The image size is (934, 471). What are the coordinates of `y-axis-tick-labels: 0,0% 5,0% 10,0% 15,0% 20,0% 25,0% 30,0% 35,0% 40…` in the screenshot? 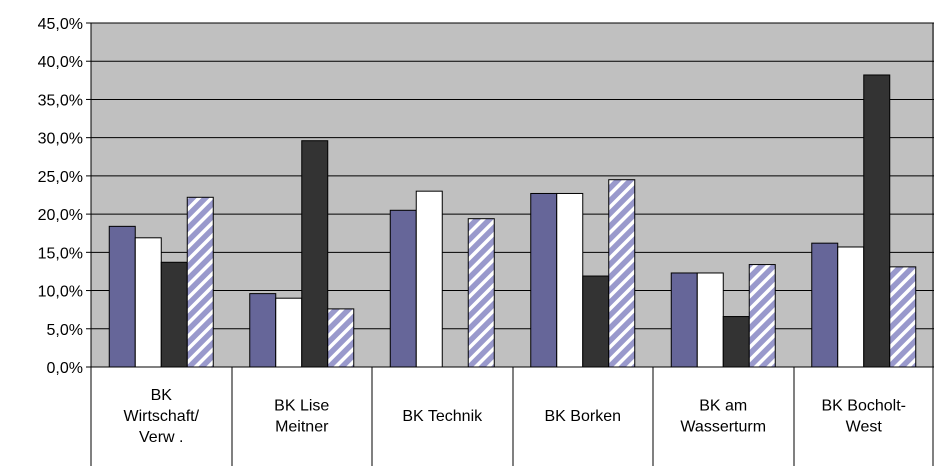 It's located at (60, 196).